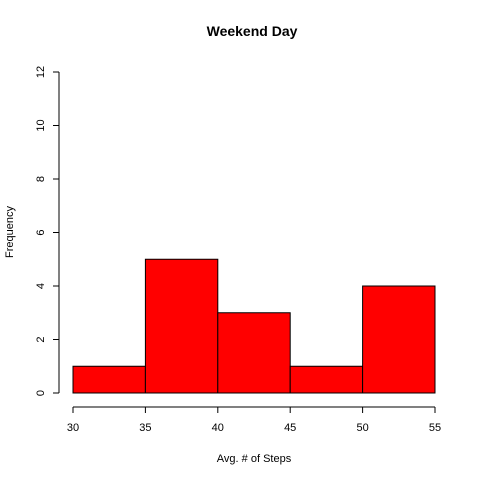 This screenshot has height=480, width=480. Describe the element at coordinates (41, 179) in the screenshot. I see `y-tick-label: 8` at that location.